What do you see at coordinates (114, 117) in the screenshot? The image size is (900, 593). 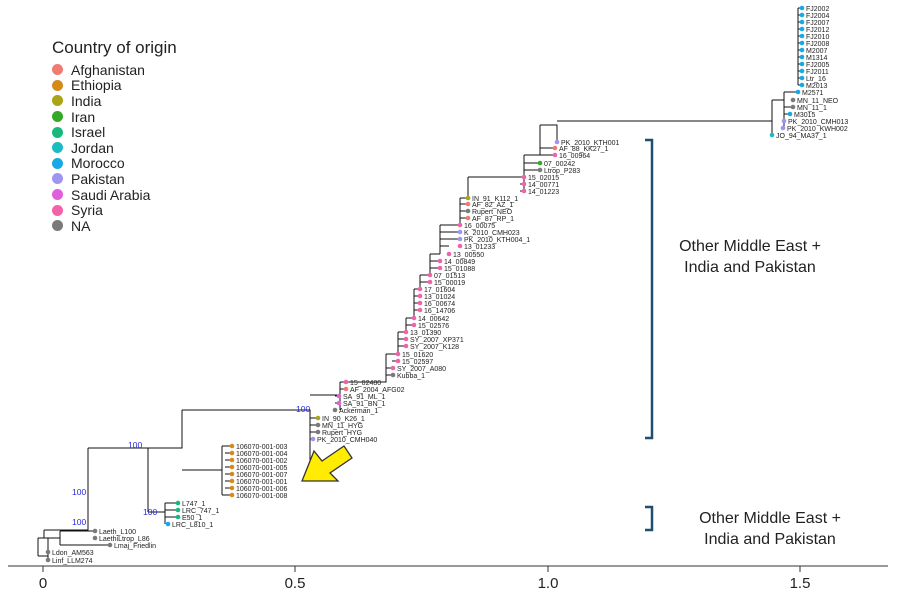 I see `legend-item: Iran` at bounding box center [114, 117].